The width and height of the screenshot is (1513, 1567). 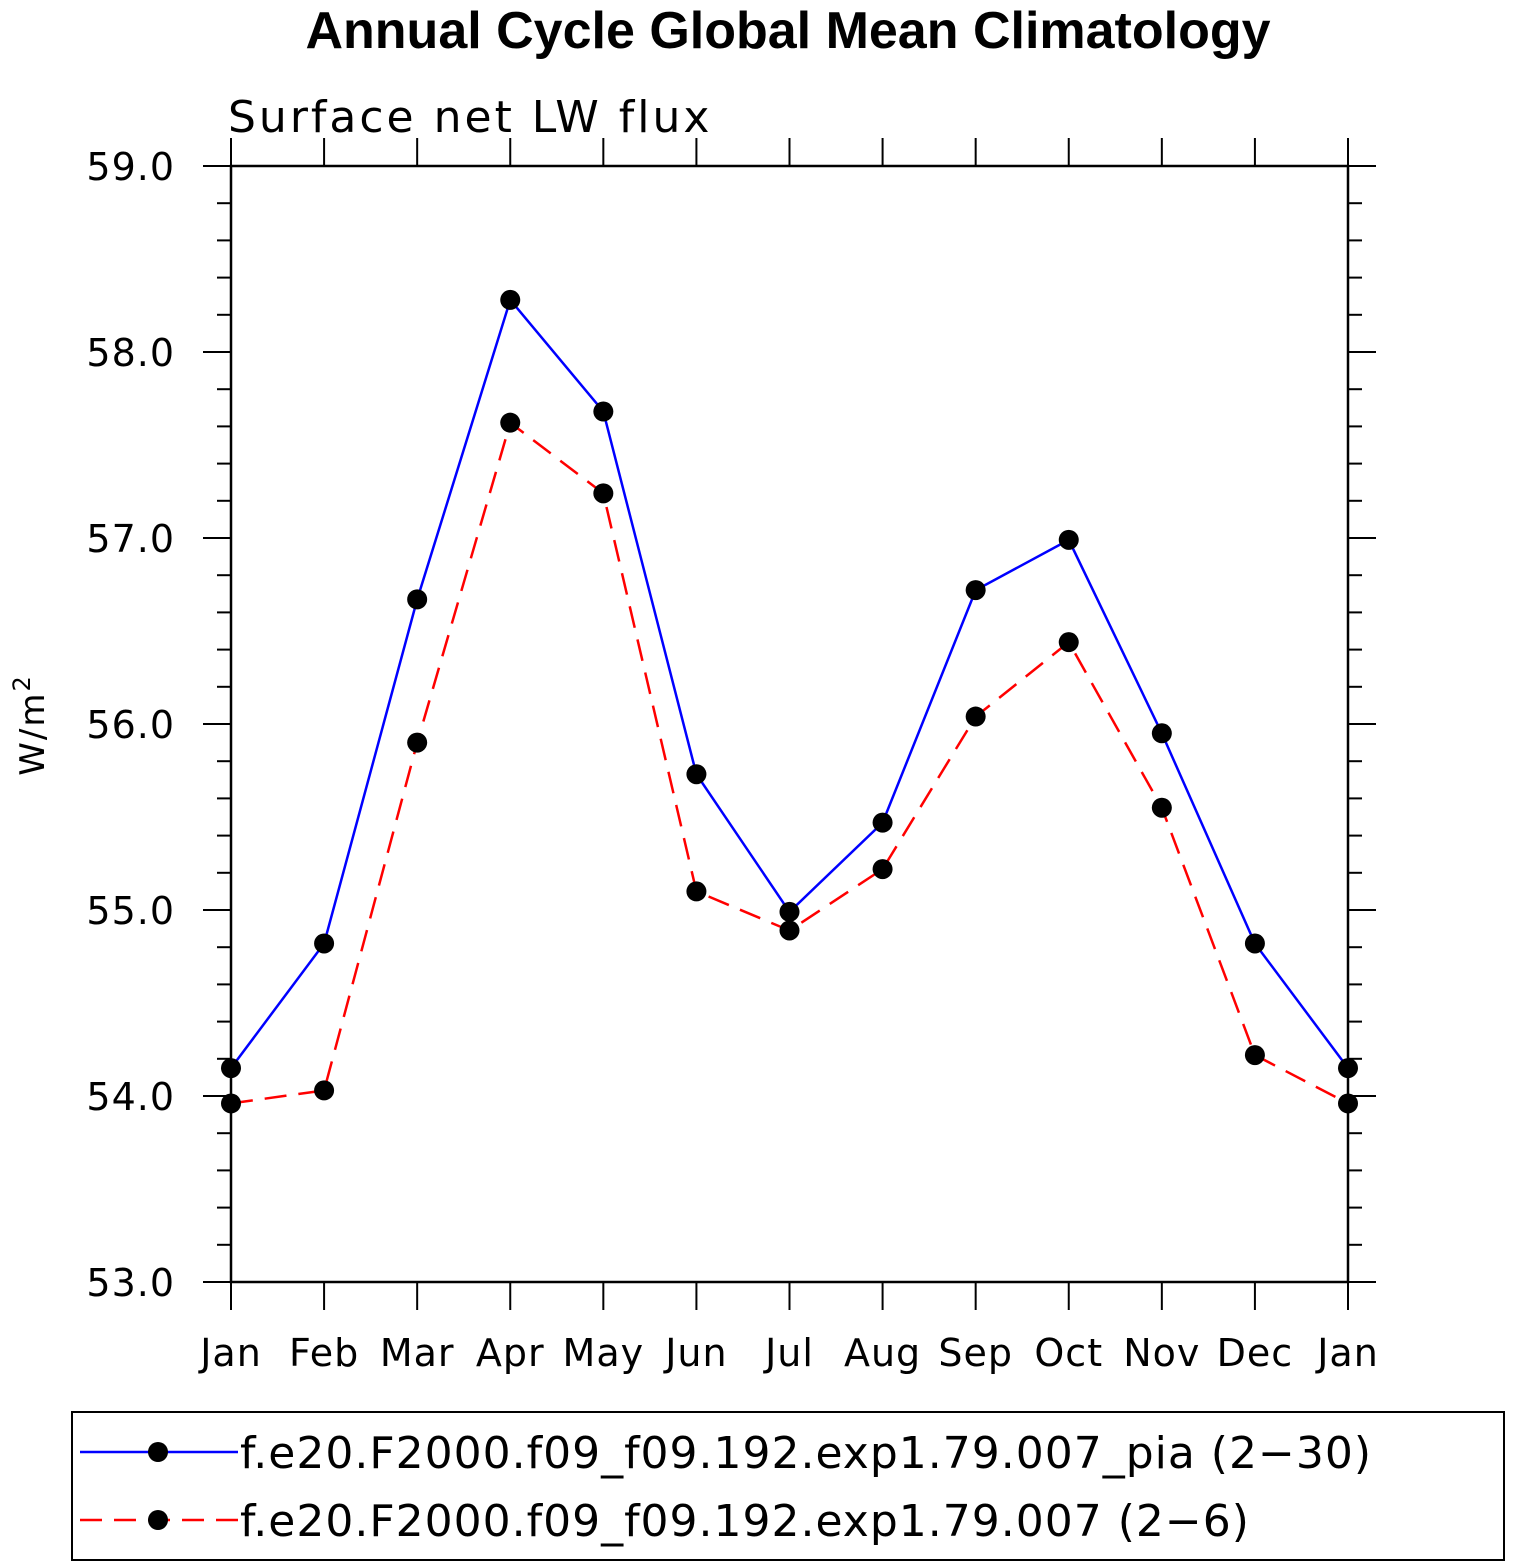 I want to click on x-tick-label: Feb, so click(x=324, y=1353).